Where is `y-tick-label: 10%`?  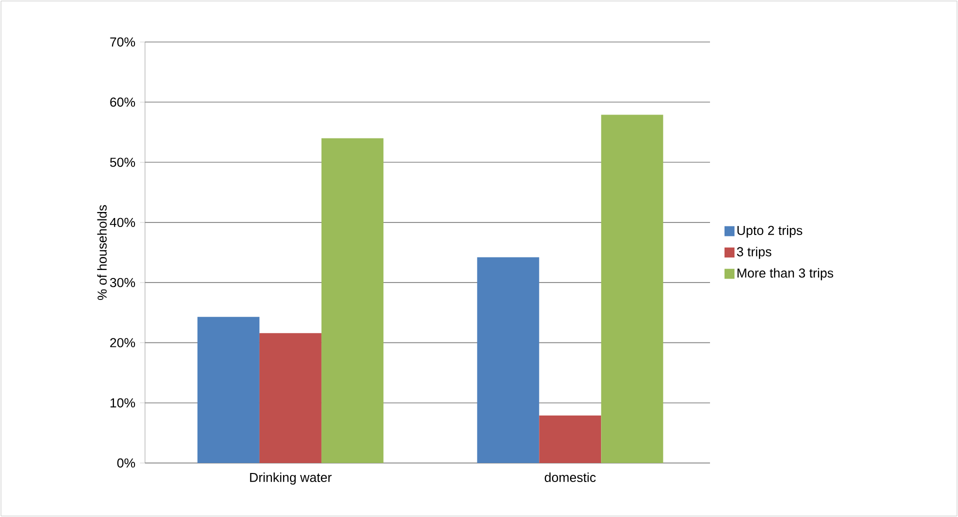 y-tick-label: 10% is located at coordinates (123, 403).